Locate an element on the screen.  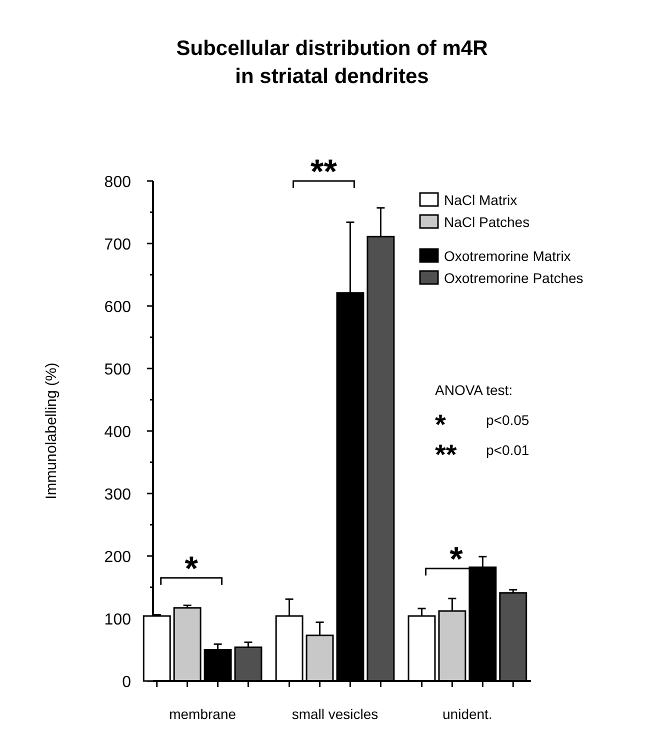
y-tick-label: 600 is located at coordinates (118, 307).